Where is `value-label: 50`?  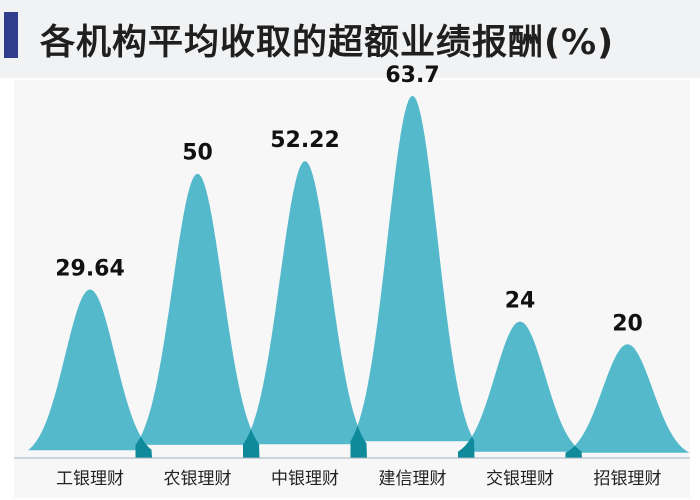 value-label: 50 is located at coordinates (197, 153).